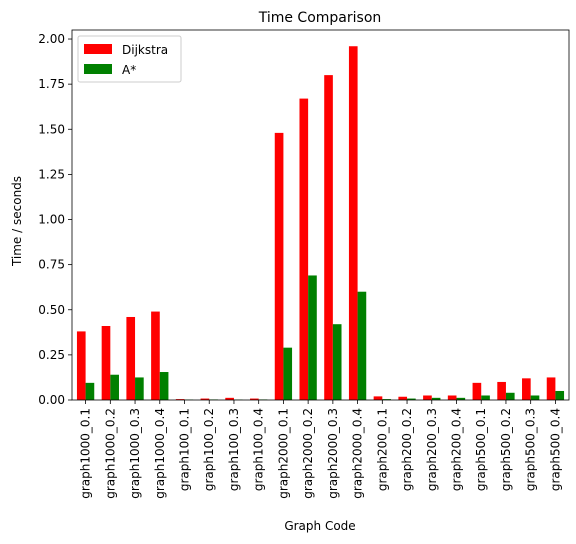  Describe the element at coordinates (560, 395) in the screenshot. I see `bar-a--19` at that location.